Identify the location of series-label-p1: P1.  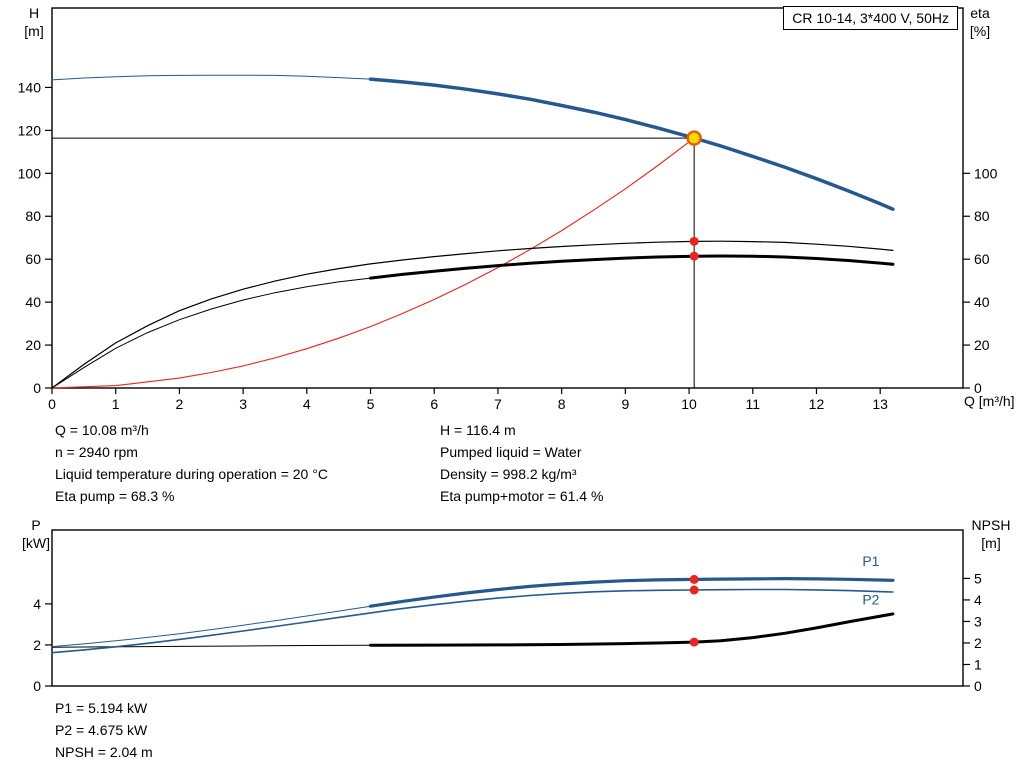
(870, 561).